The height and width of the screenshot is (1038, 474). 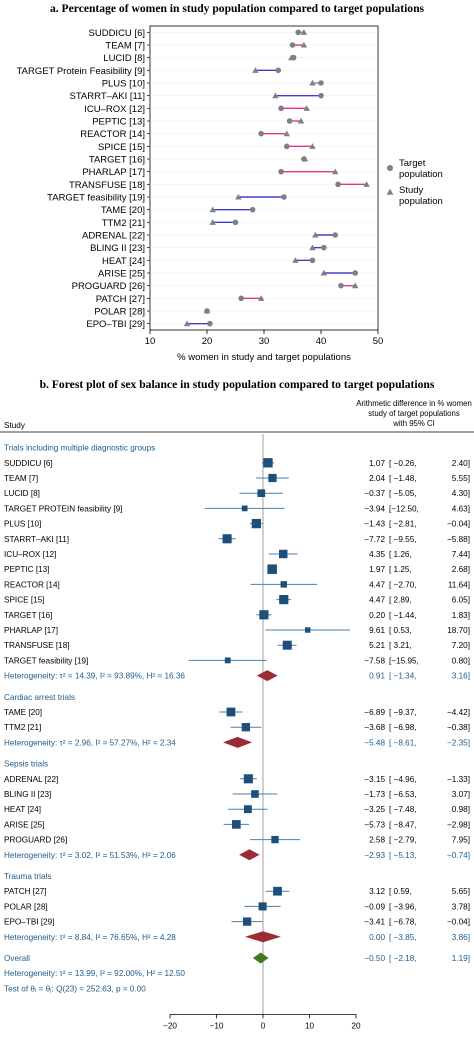 What do you see at coordinates (403, 742) in the screenshot?
I see `ci-lower-value: [ −8.61,` at bounding box center [403, 742].